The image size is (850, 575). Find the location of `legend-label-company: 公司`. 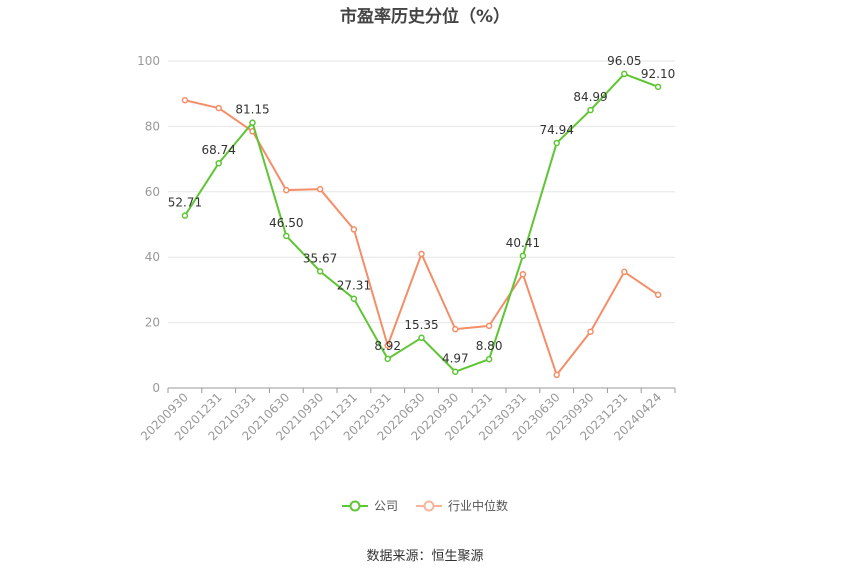

legend-label-company: 公司 is located at coordinates (385, 506).